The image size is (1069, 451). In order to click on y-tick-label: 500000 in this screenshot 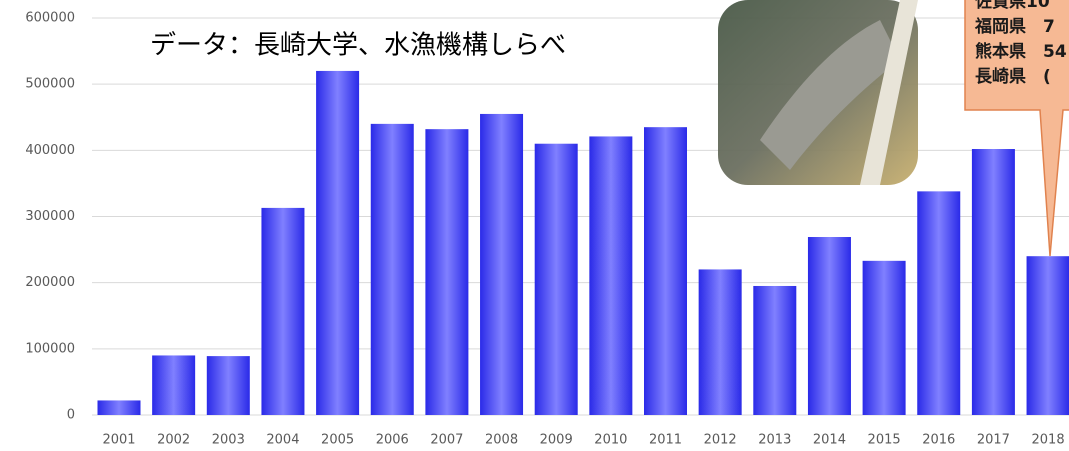, I will do `click(50, 84)`.